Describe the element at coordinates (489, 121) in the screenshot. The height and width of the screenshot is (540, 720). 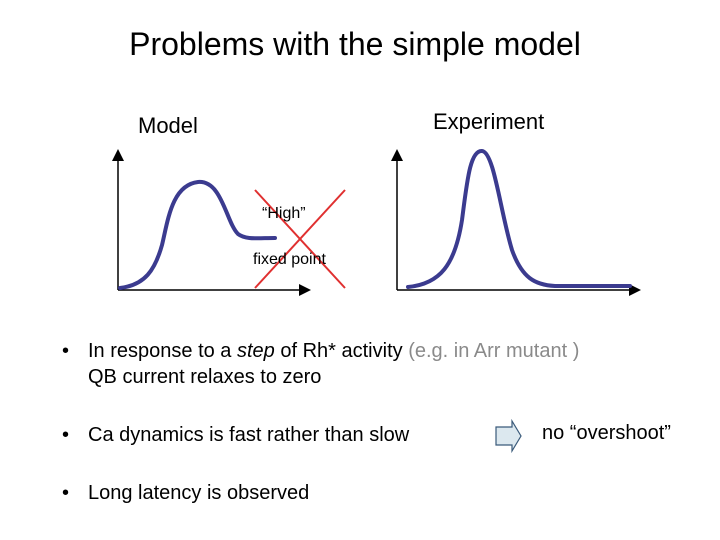
I see `experiment-panel-label: Experiment` at that location.